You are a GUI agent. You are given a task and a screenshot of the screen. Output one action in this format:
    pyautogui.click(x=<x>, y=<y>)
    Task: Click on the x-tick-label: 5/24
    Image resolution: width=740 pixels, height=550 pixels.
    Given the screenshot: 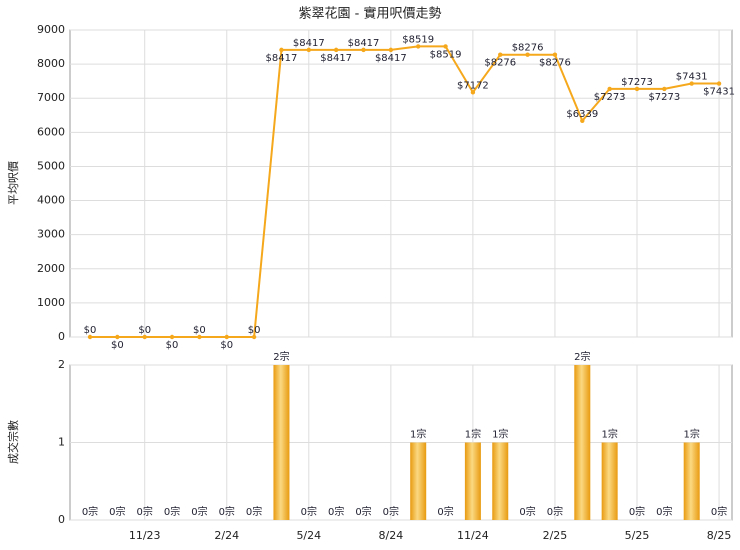 What is the action you would take?
    pyautogui.click(x=308, y=535)
    